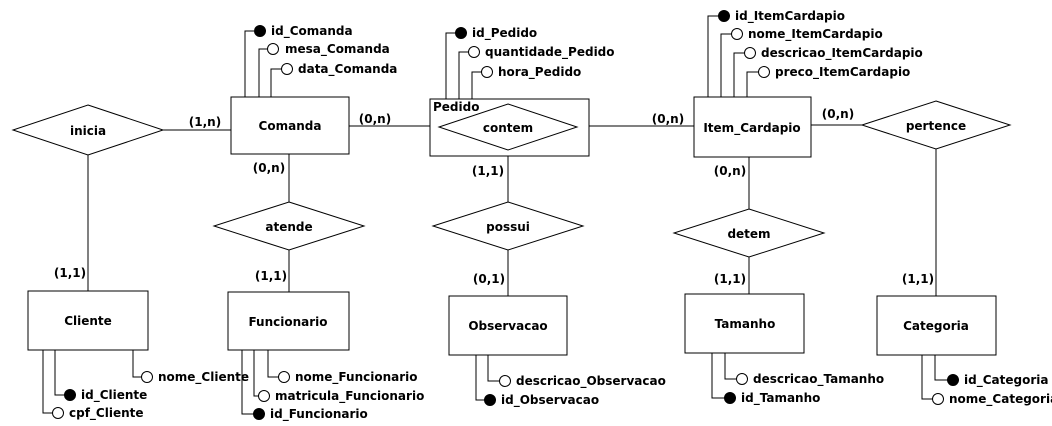 Image resolution: width=1052 pixels, height=426 pixels. Describe the element at coordinates (269, 168) in the screenshot. I see `cardinality-comanda-atende: (0,n)` at that location.